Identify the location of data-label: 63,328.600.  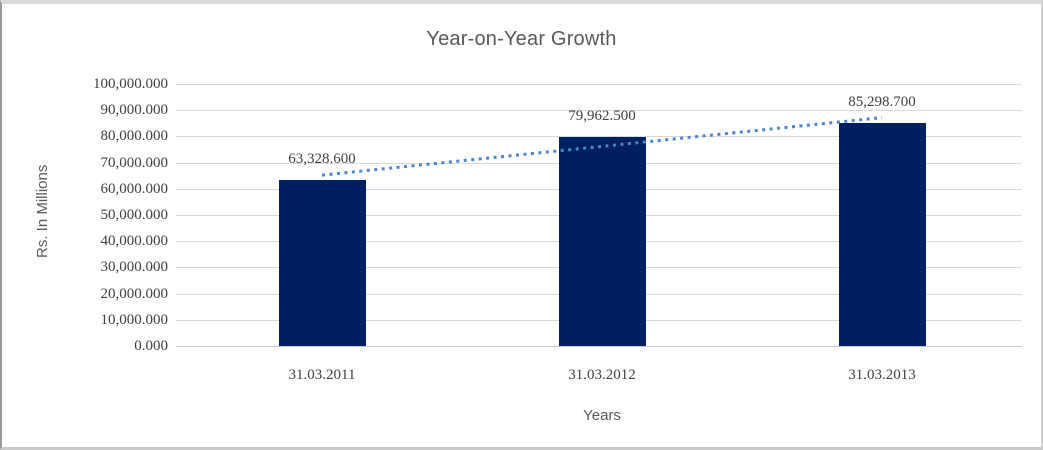
(322, 159).